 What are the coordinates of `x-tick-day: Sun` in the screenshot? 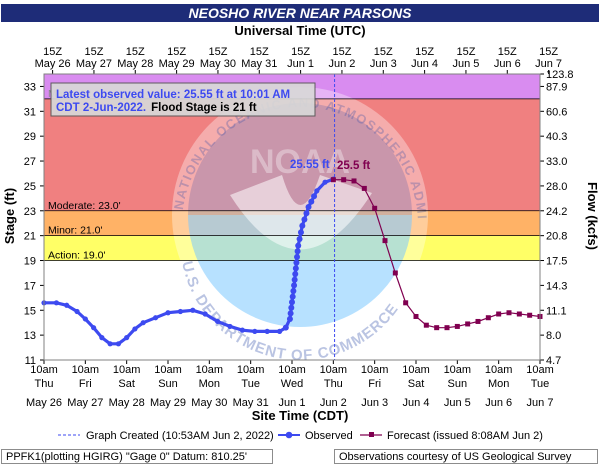 It's located at (458, 384).